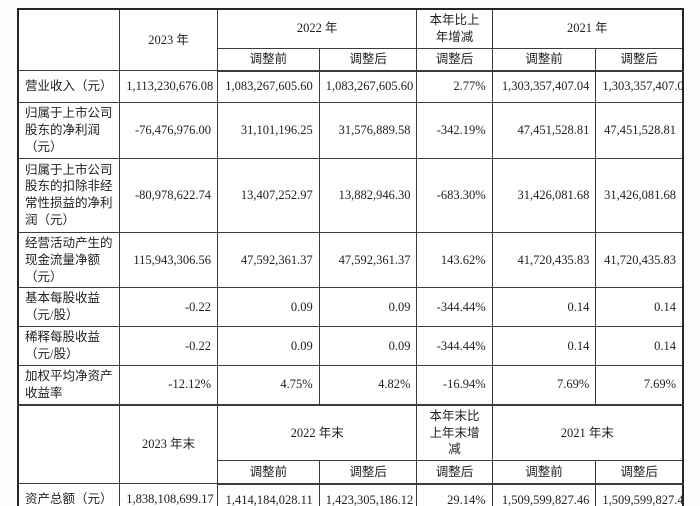  What do you see at coordinates (317, 432) in the screenshot?
I see `header-yearend-2022: 2022 年末` at bounding box center [317, 432].